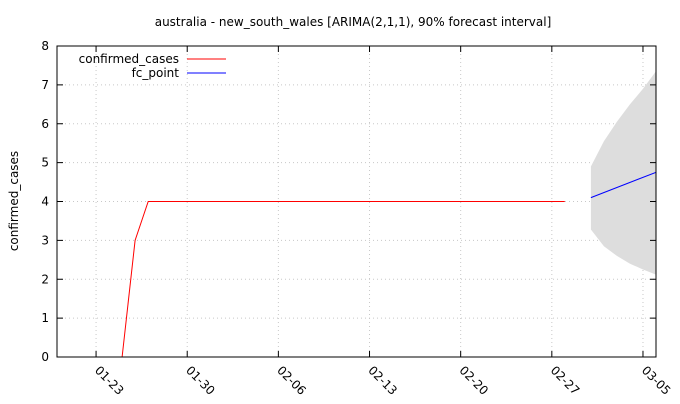  I want to click on y-tick-label: 7, so click(45, 85).